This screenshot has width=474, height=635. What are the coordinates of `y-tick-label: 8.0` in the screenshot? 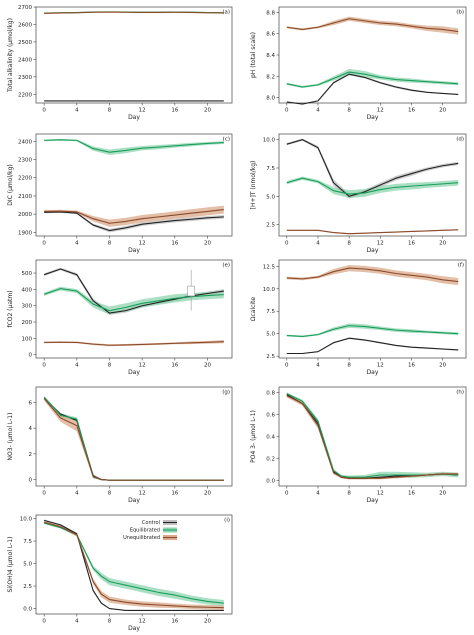 It's located at (270, 99).